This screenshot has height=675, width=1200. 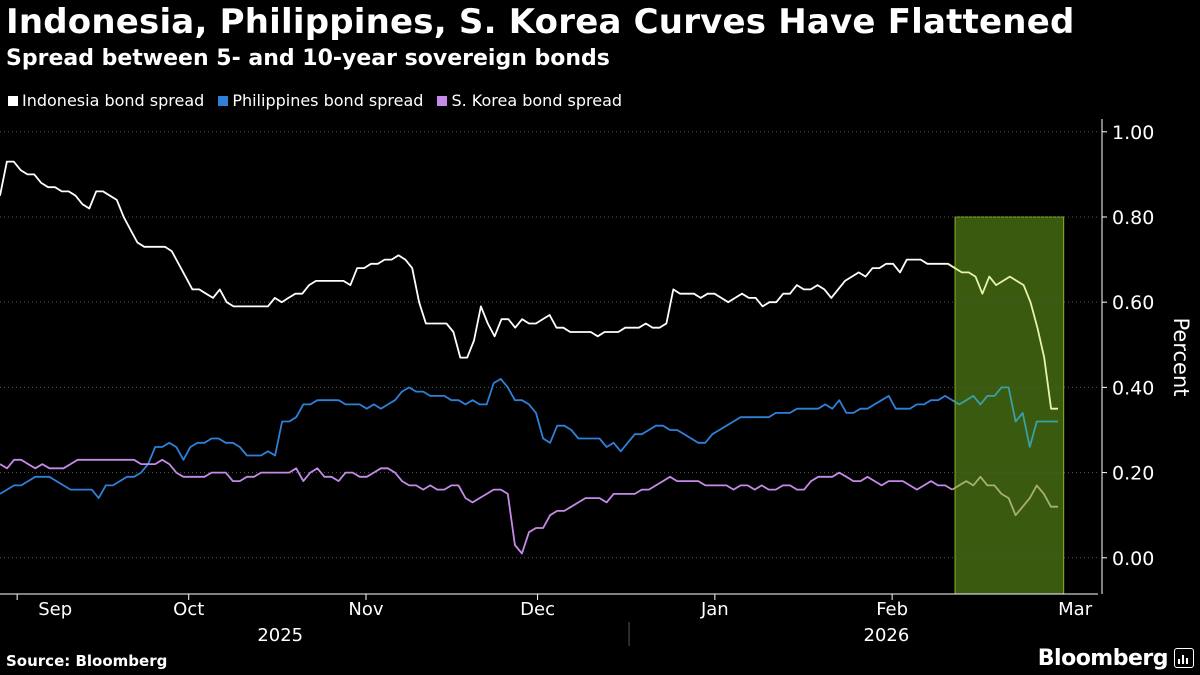 I want to click on x-tick-label: Mar, so click(x=1075, y=609).